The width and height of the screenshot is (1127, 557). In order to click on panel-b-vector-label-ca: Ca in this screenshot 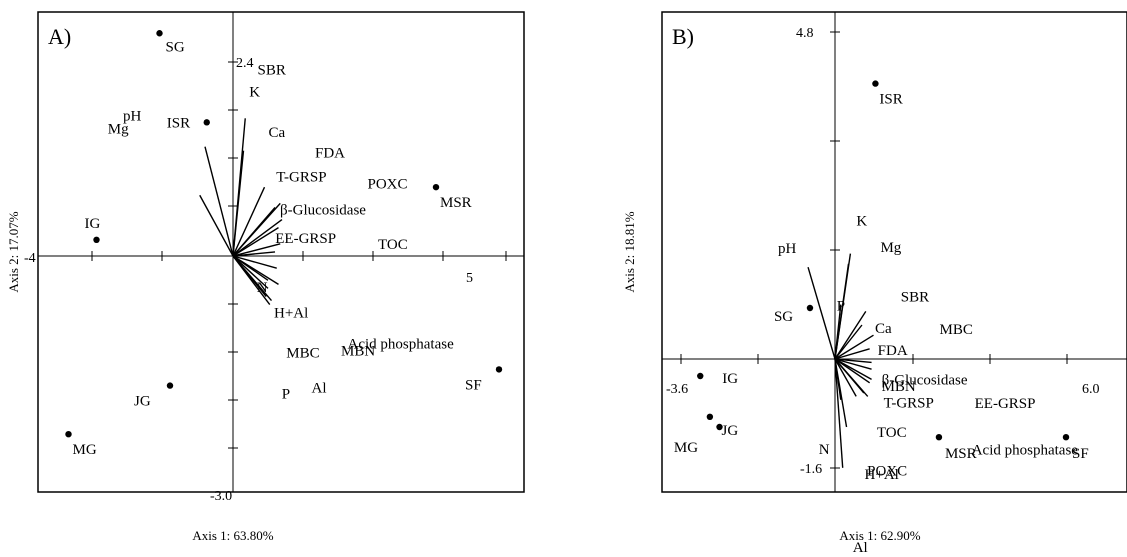, I will do `click(883, 329)`.